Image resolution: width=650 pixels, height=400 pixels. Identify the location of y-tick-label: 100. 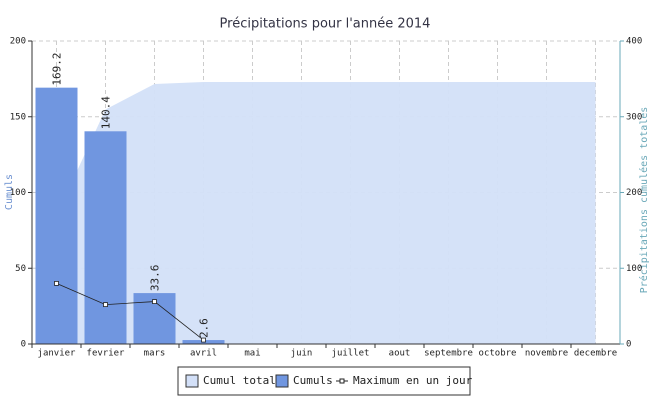
(18, 193).